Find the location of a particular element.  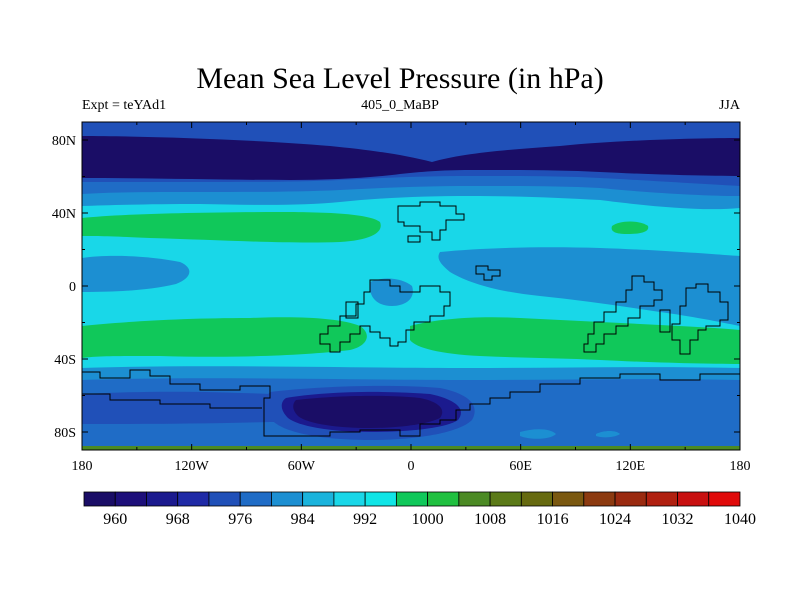

lat-tick-label: 0 is located at coordinates (72, 287).